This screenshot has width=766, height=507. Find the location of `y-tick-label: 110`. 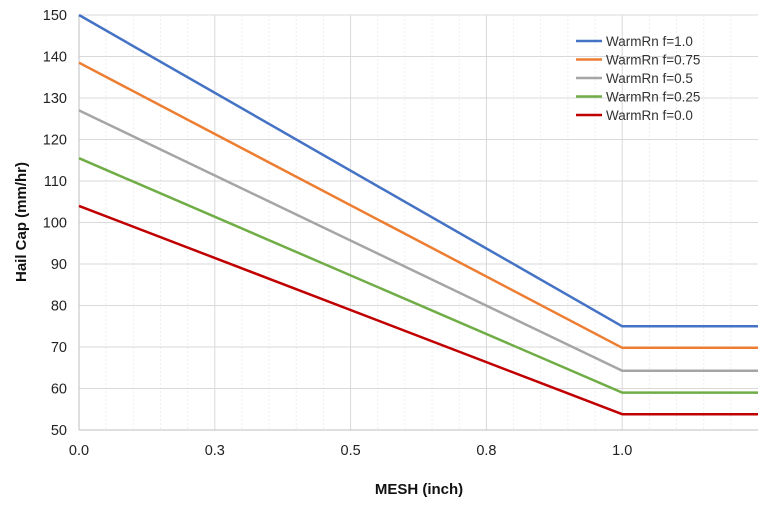

y-tick-label: 110 is located at coordinates (55, 182).